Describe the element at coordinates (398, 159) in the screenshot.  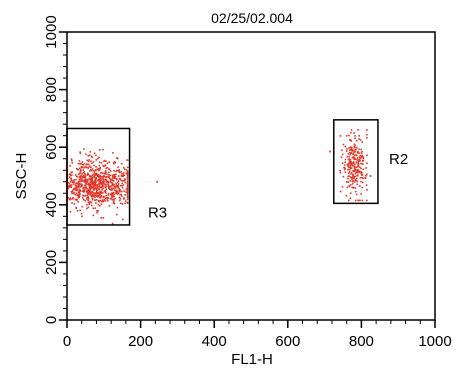
I see `gate-label-r2: R2` at that location.